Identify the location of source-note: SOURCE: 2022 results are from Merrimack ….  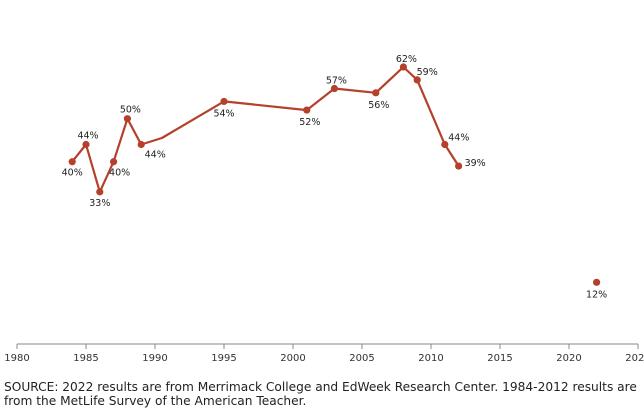
(320, 394).